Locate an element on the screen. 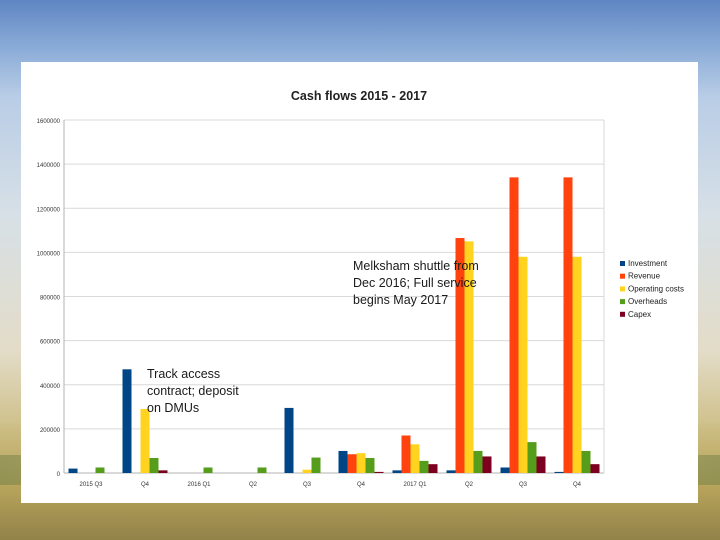  legend-label: Capex is located at coordinates (639, 314).